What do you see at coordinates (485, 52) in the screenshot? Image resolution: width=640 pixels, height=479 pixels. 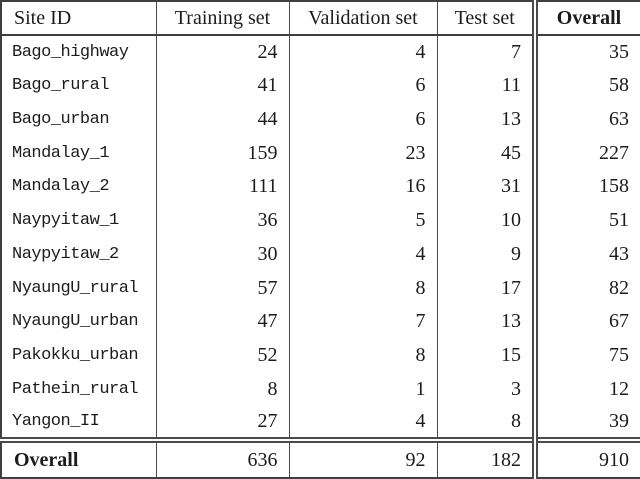 I see `test-cell: 7` at bounding box center [485, 52].